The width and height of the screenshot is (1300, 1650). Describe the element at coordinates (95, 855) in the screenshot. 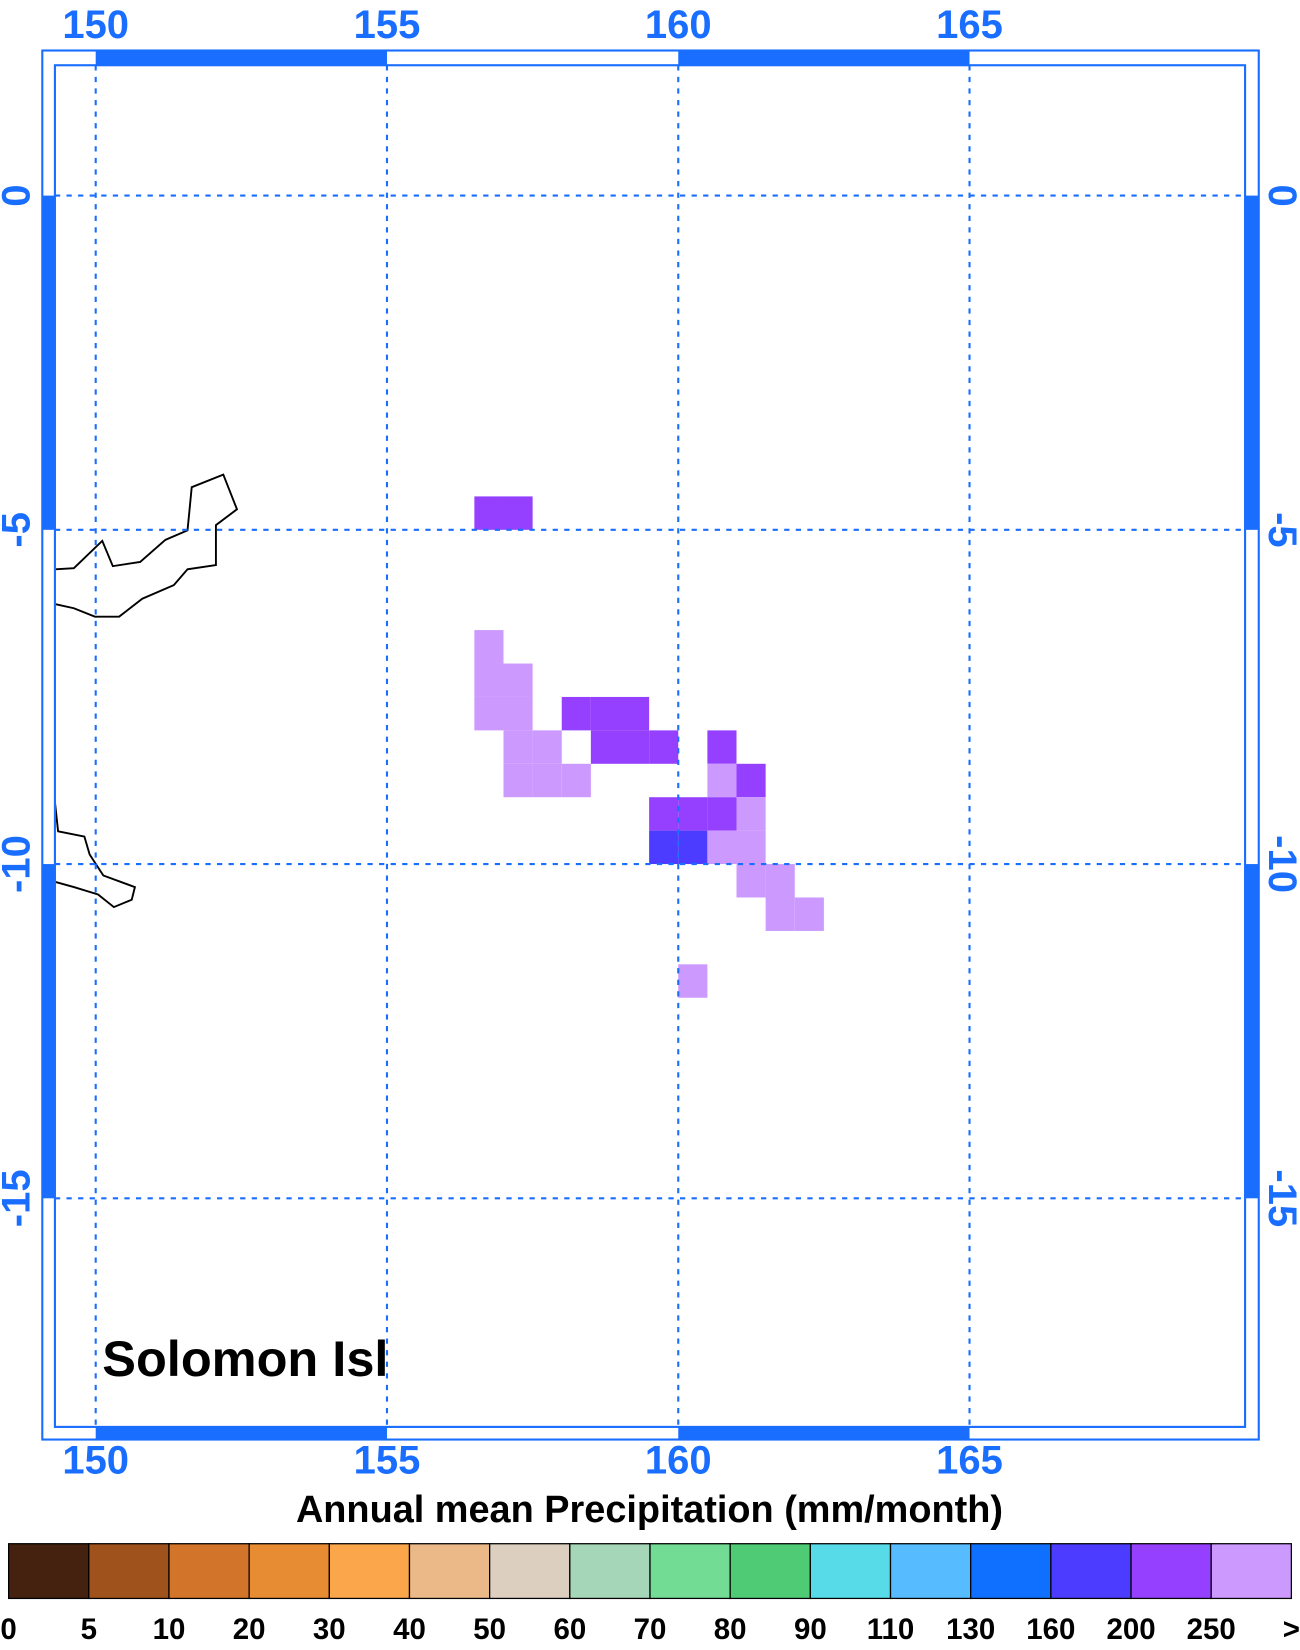

I see `coastline` at that location.